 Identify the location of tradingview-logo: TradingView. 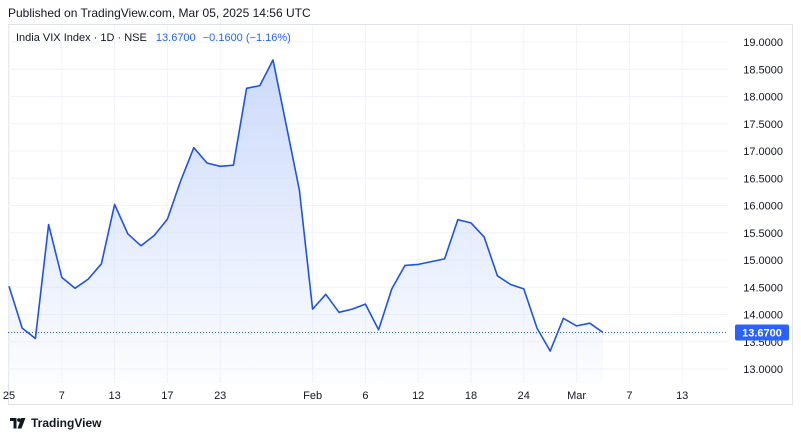
(55, 423).